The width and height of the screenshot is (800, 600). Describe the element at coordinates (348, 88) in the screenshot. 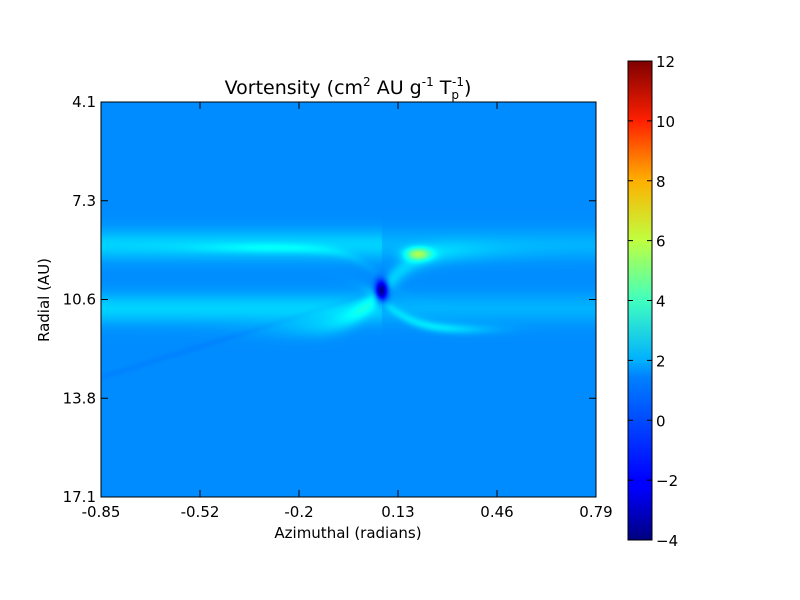

I see `chart-title: Vortensity (cm2 AU g-1 Tp-1)` at that location.